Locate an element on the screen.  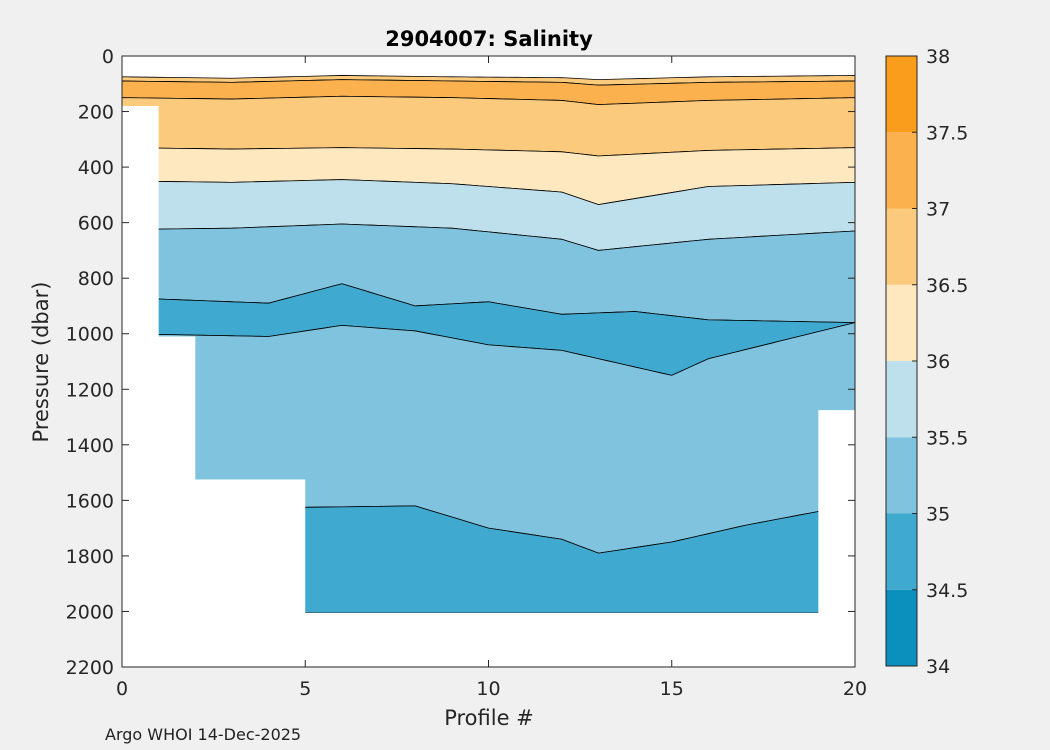
x-tick-label-2: 10 is located at coordinates (488, 689).